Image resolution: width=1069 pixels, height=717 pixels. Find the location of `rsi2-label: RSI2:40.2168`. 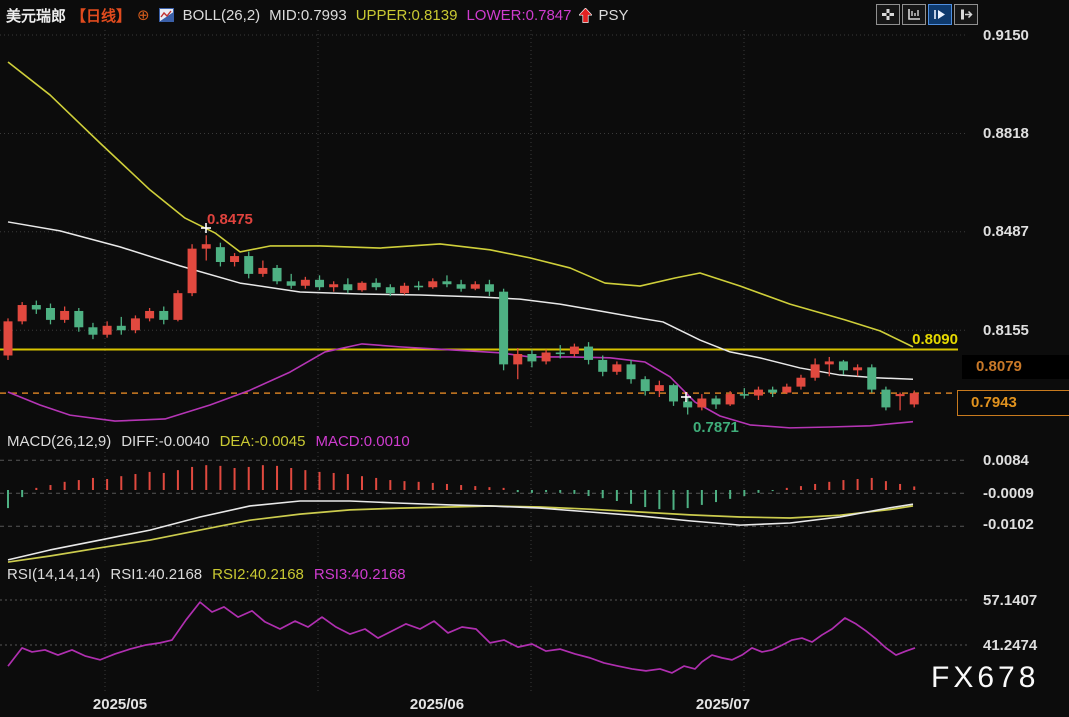

rsi2-label: RSI2:40.2168 is located at coordinates (258, 574).